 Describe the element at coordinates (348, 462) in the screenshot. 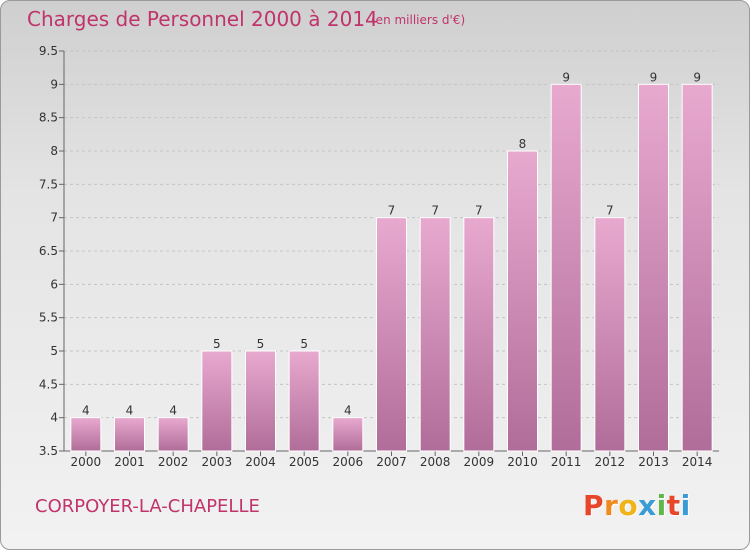

I see `x-tick-label: 2006` at that location.